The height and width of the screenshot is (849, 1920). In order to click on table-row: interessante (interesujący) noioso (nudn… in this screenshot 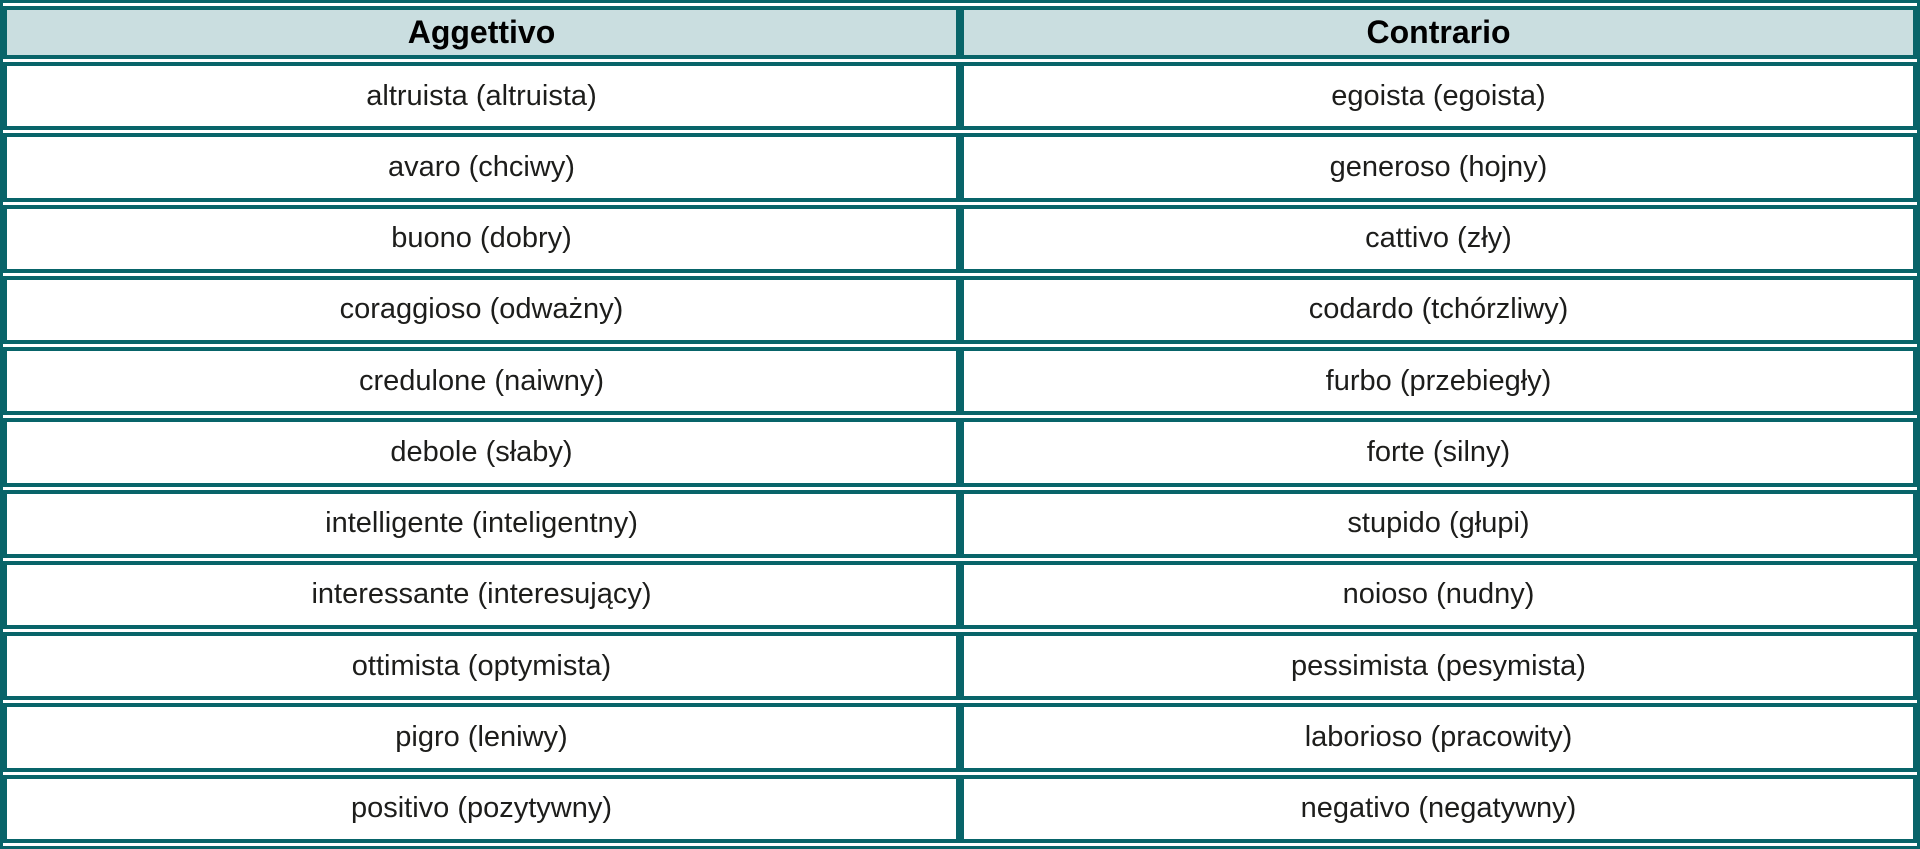, I will do `click(960, 595)`.